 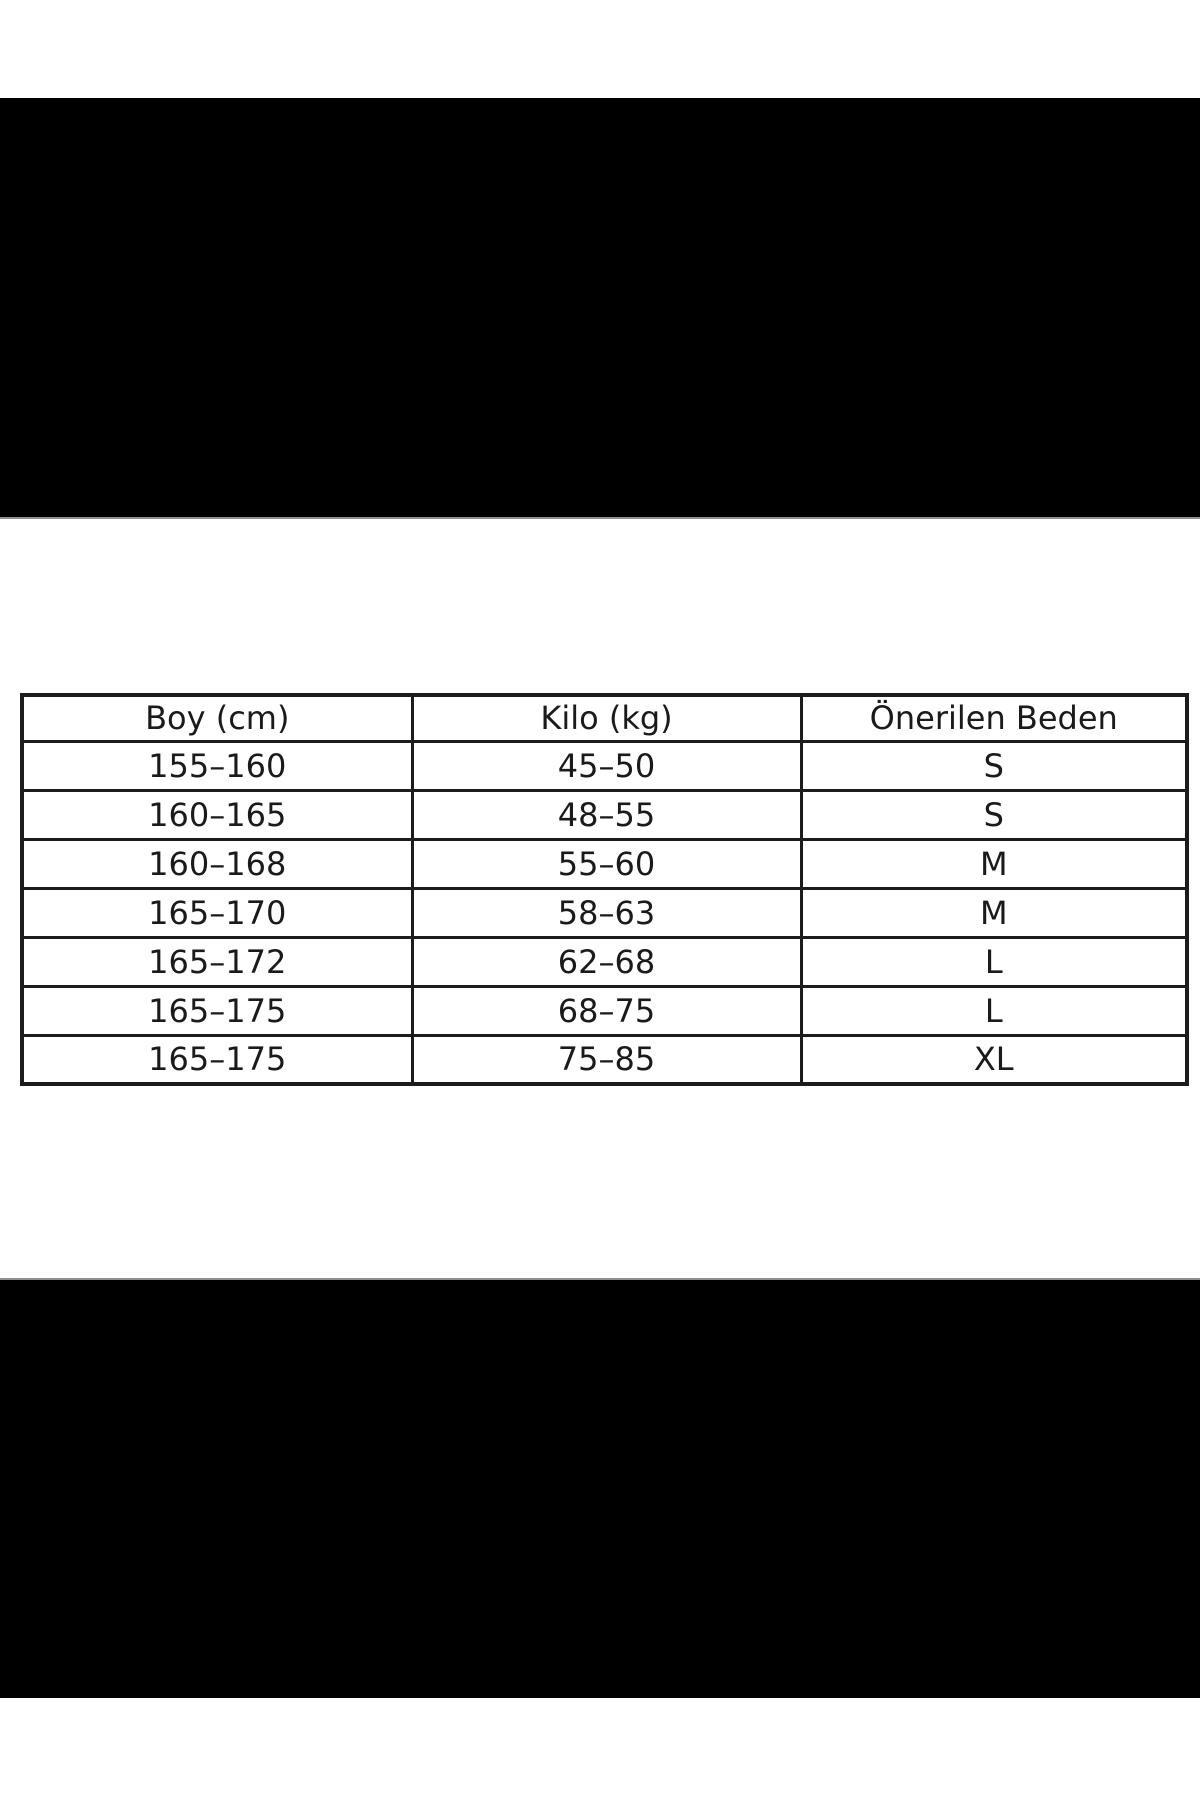 I want to click on header-row: Boy (cm) Kilo (kg) Önerilen Beden, so click(x=604, y=718).